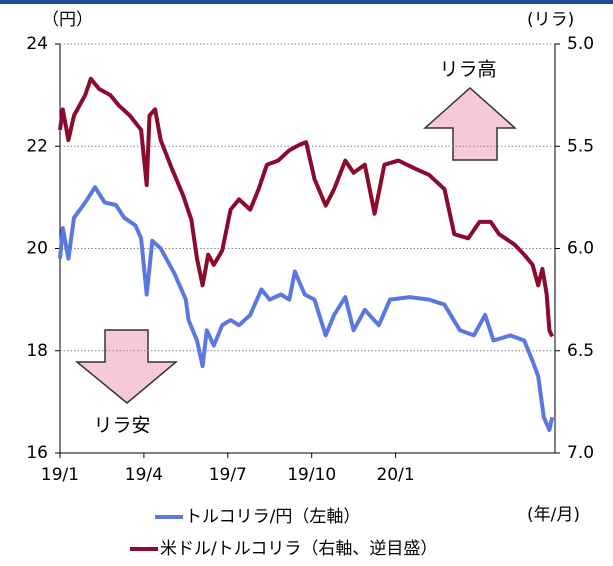 This screenshot has height=566, width=613. Describe the element at coordinates (60, 475) in the screenshot. I see `x-tick-label: 19/1` at that location.